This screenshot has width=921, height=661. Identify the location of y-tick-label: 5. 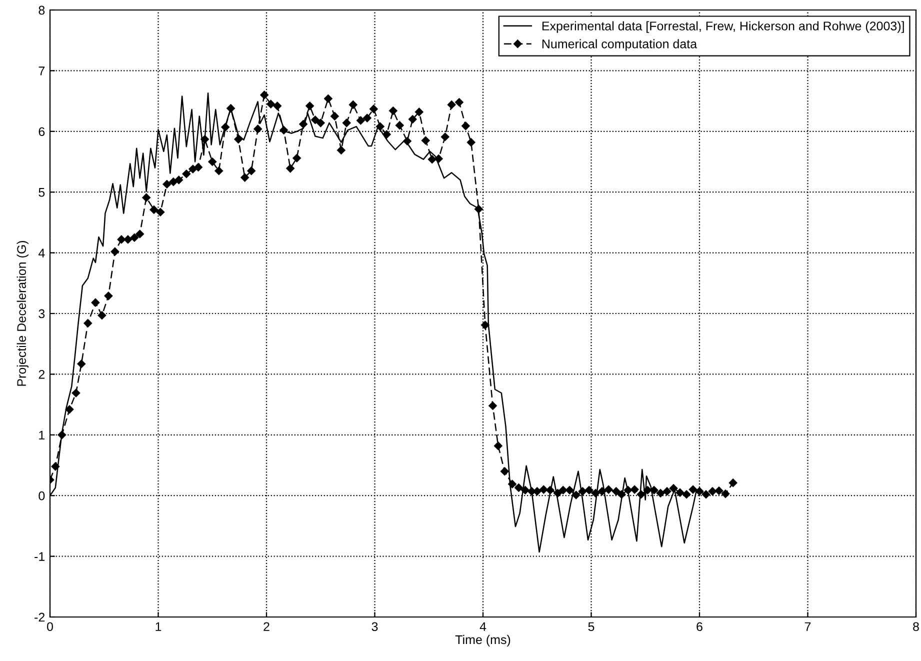
(41, 192).